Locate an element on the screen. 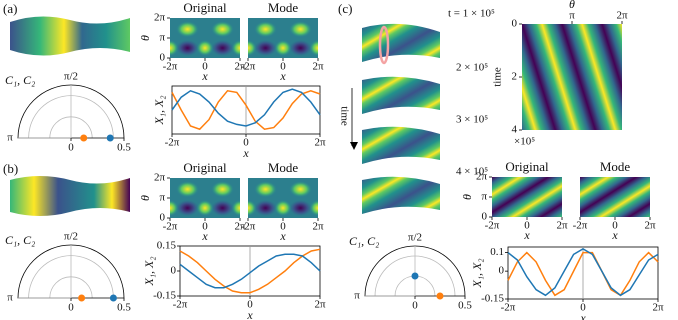 This screenshot has height=320, width=678. x-tick-label: π is located at coordinates (572, 16).